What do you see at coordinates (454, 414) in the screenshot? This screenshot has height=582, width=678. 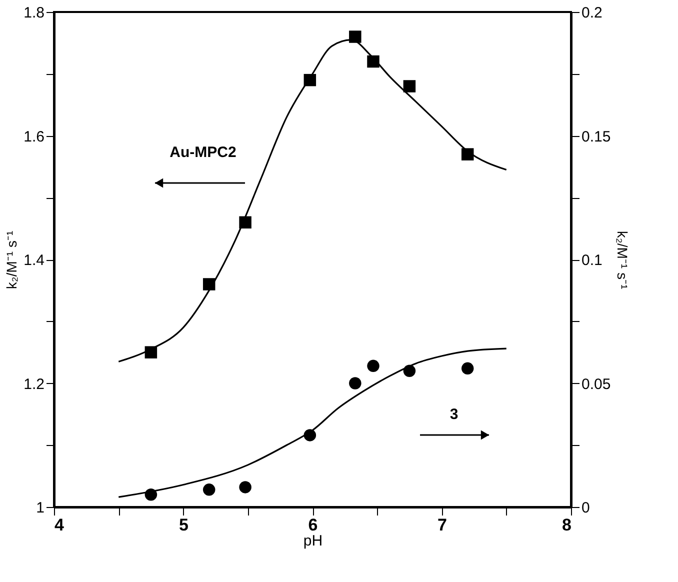 I see `annotation: 3` at bounding box center [454, 414].